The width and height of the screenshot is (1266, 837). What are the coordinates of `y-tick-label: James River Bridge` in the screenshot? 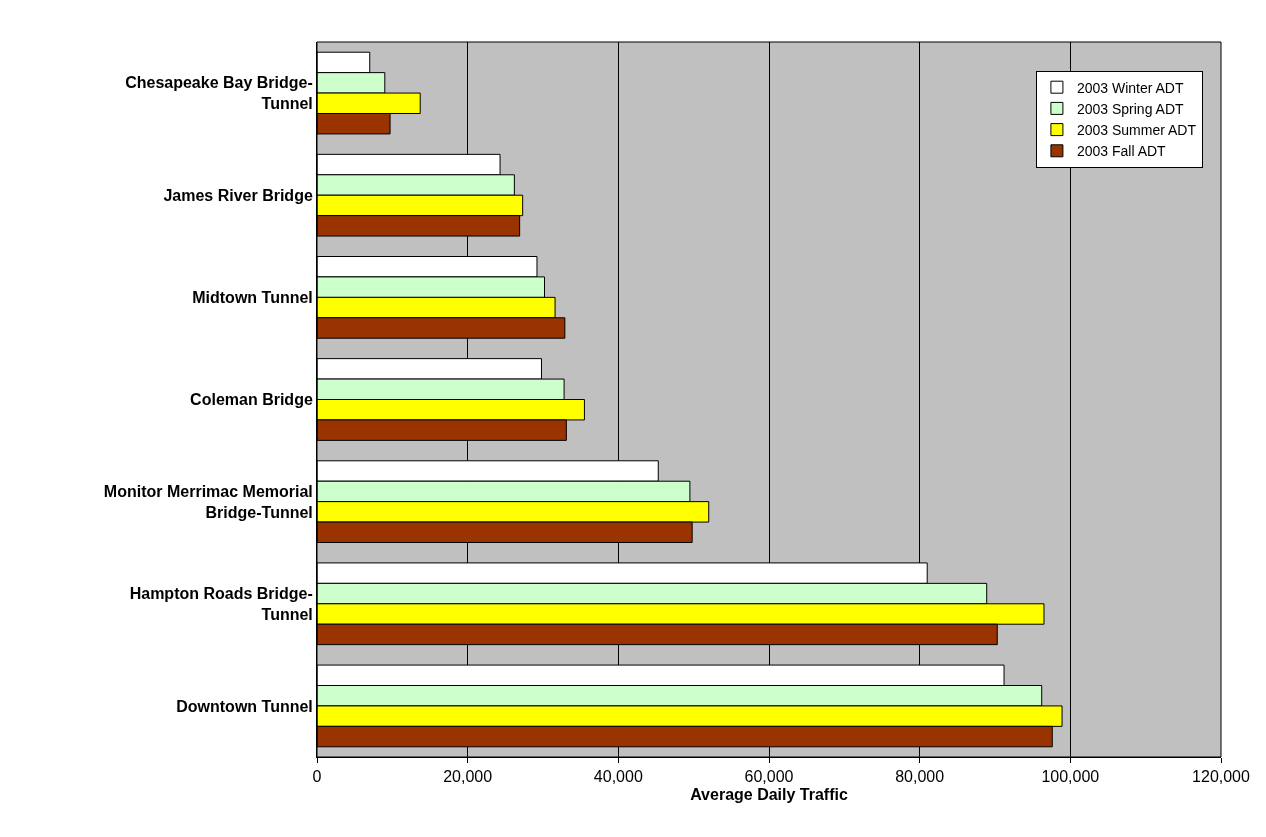 It's located at (238, 195).